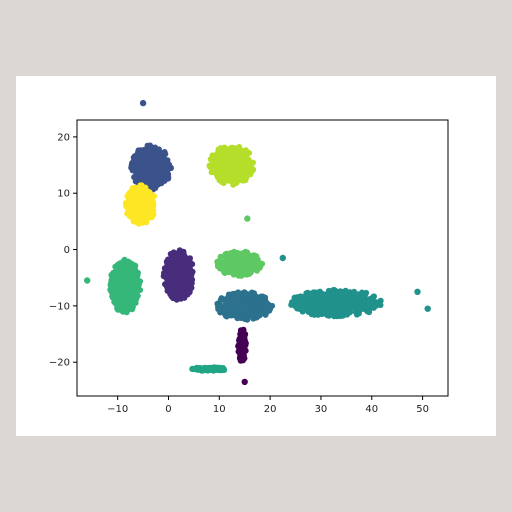  I want to click on x-tick-label: 0, so click(168, 409).